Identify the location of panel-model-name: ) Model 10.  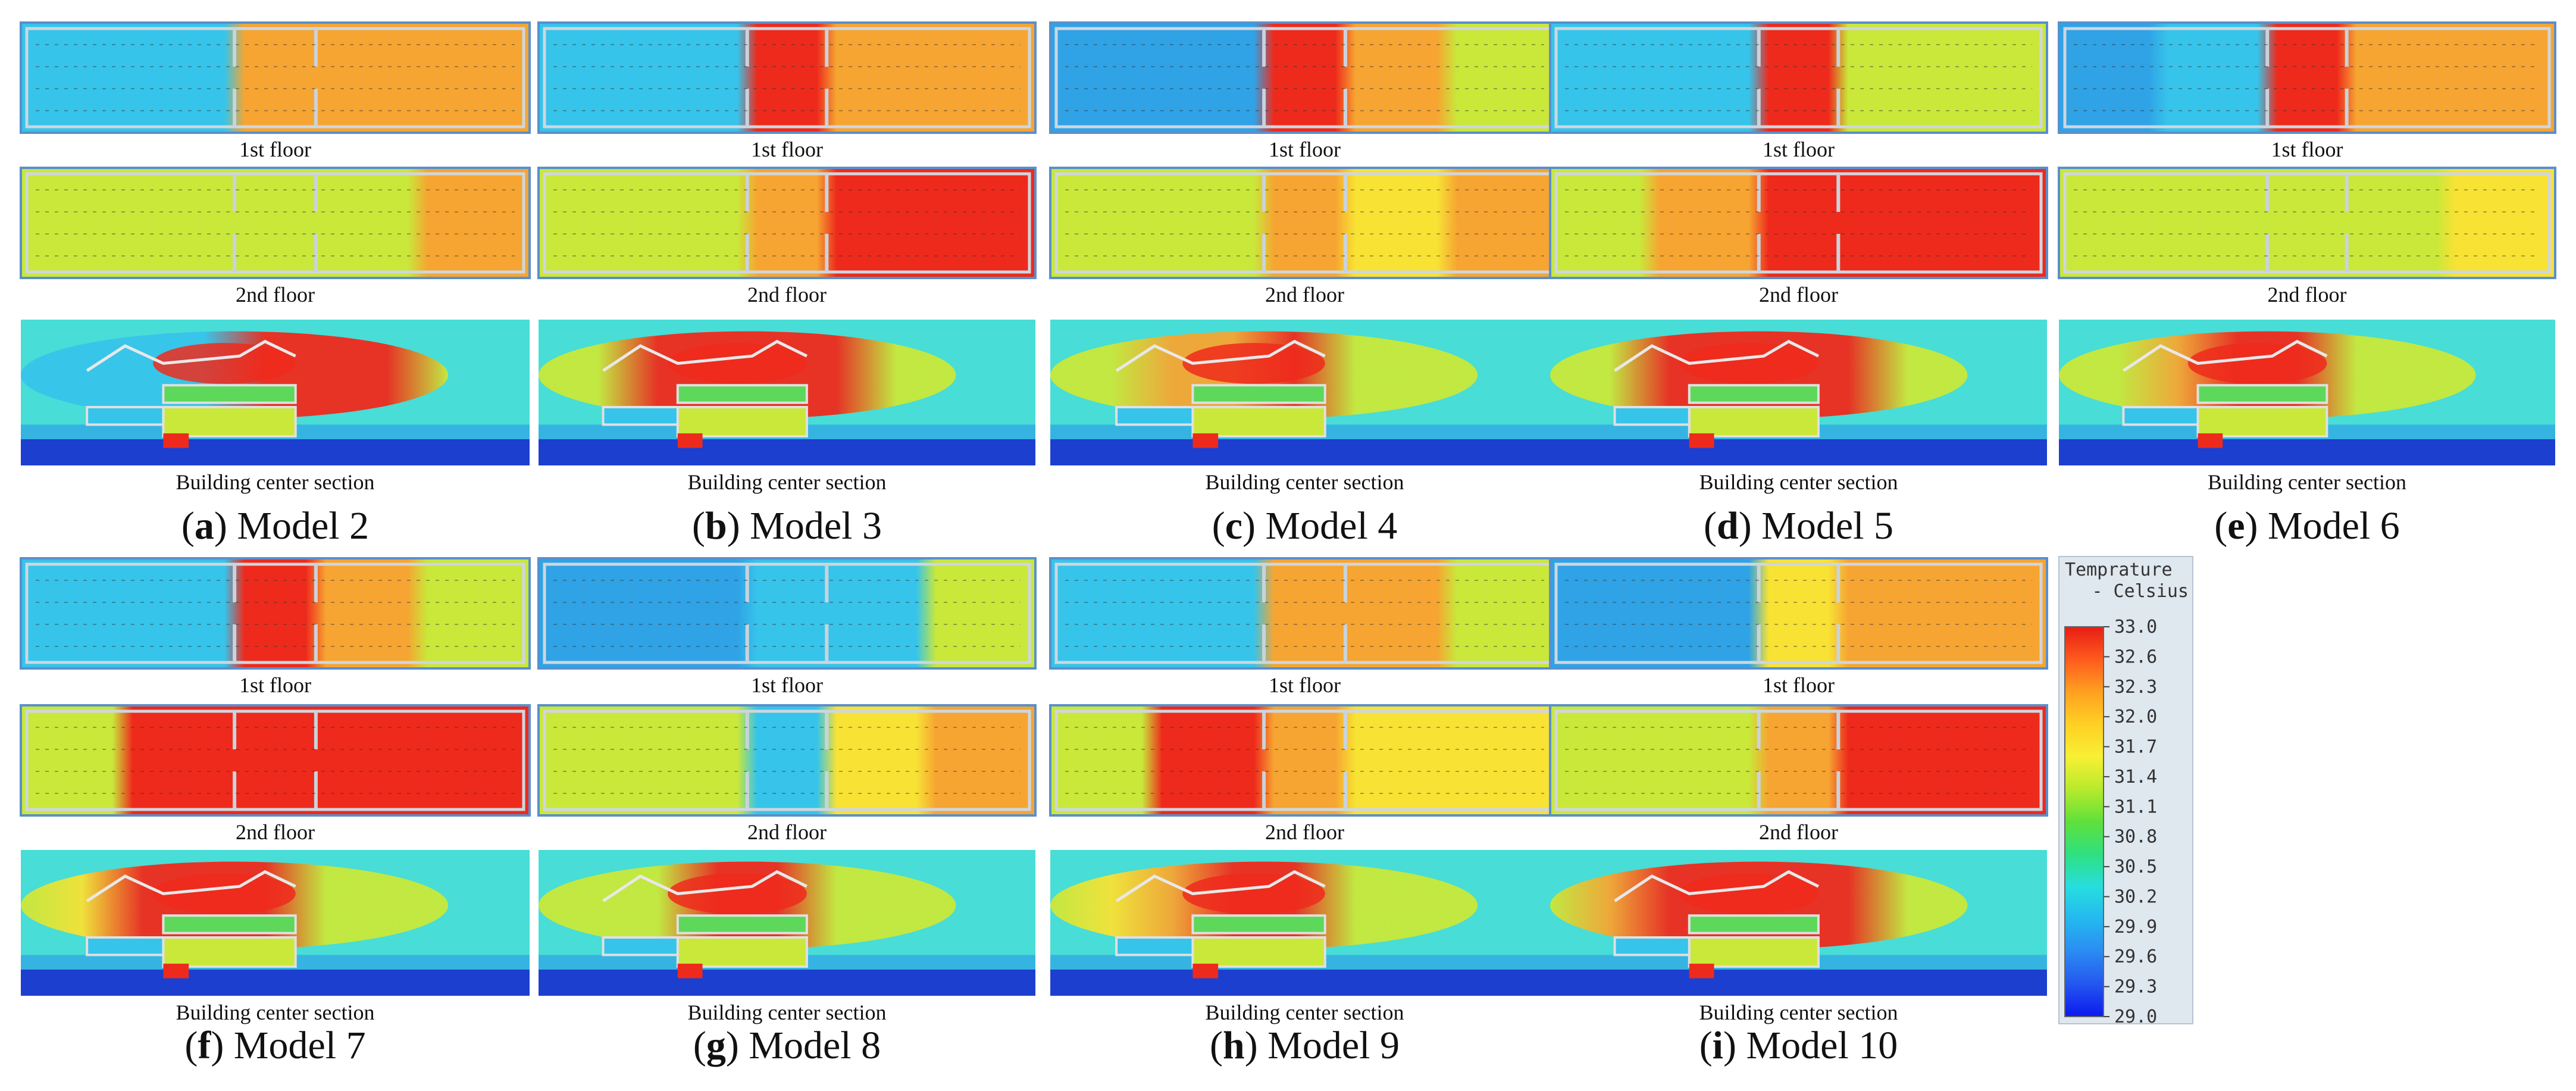
(1810, 1045).